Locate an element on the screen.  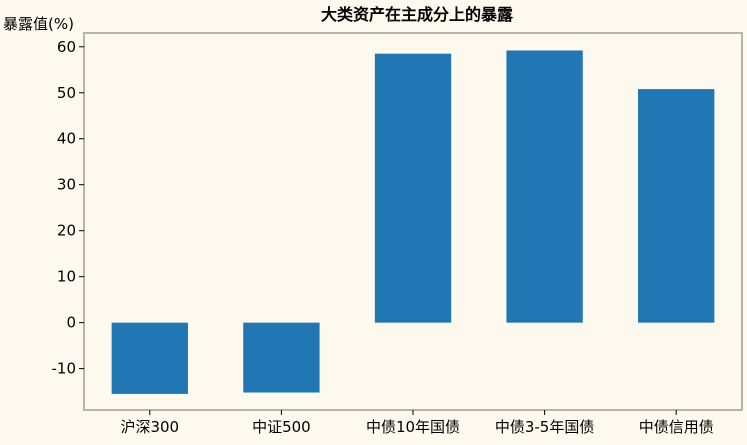
y-tick-label-4: 30 is located at coordinates (66, 185).